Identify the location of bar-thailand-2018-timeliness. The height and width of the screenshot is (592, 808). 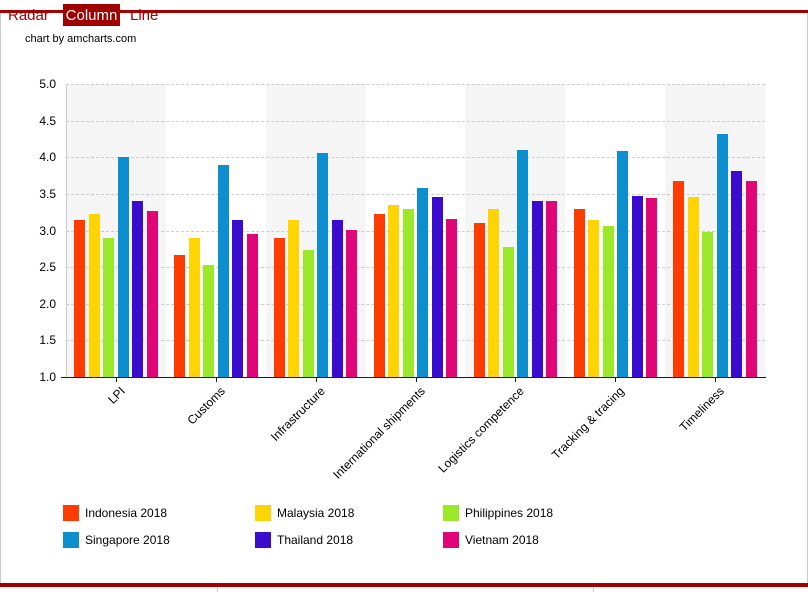
(737, 274).